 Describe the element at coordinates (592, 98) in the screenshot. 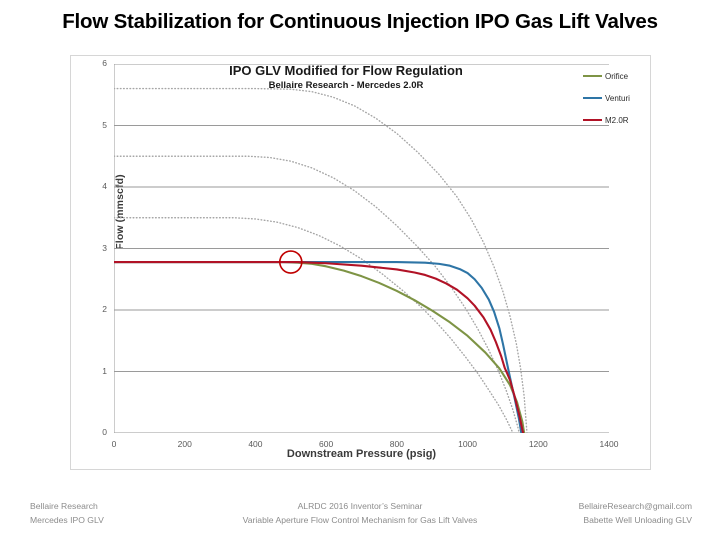

I see `legend-swatch-venturi` at that location.